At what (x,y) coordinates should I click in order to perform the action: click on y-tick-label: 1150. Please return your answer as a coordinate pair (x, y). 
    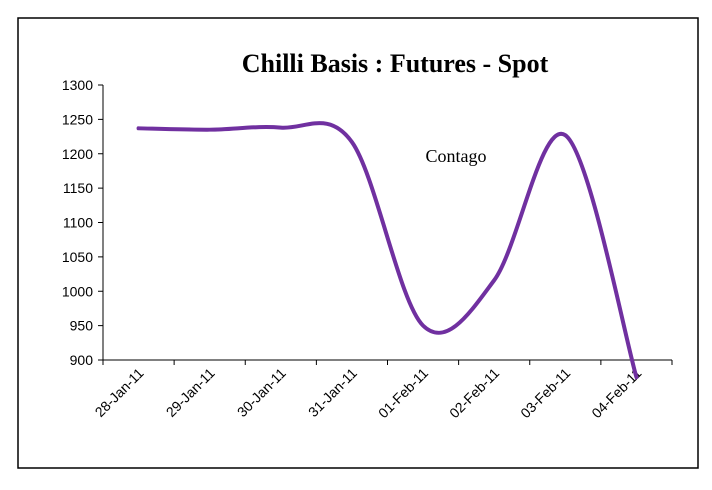
    Looking at the image, I should click on (78, 188).